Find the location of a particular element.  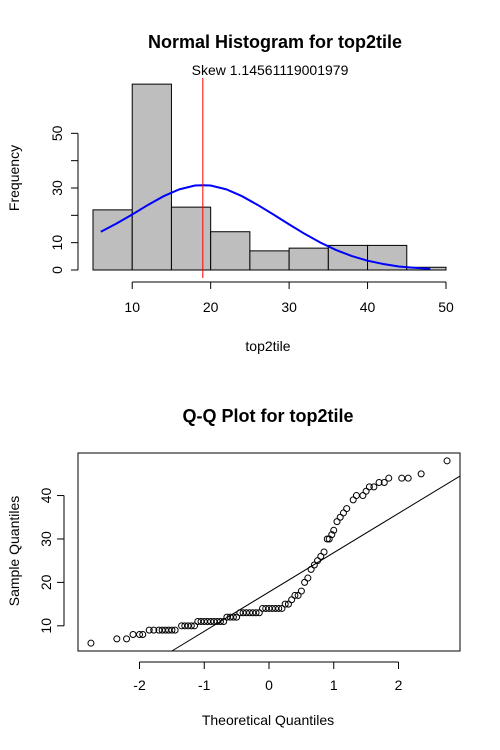

qq-y-label: Sample Quantiles is located at coordinates (14, 551).